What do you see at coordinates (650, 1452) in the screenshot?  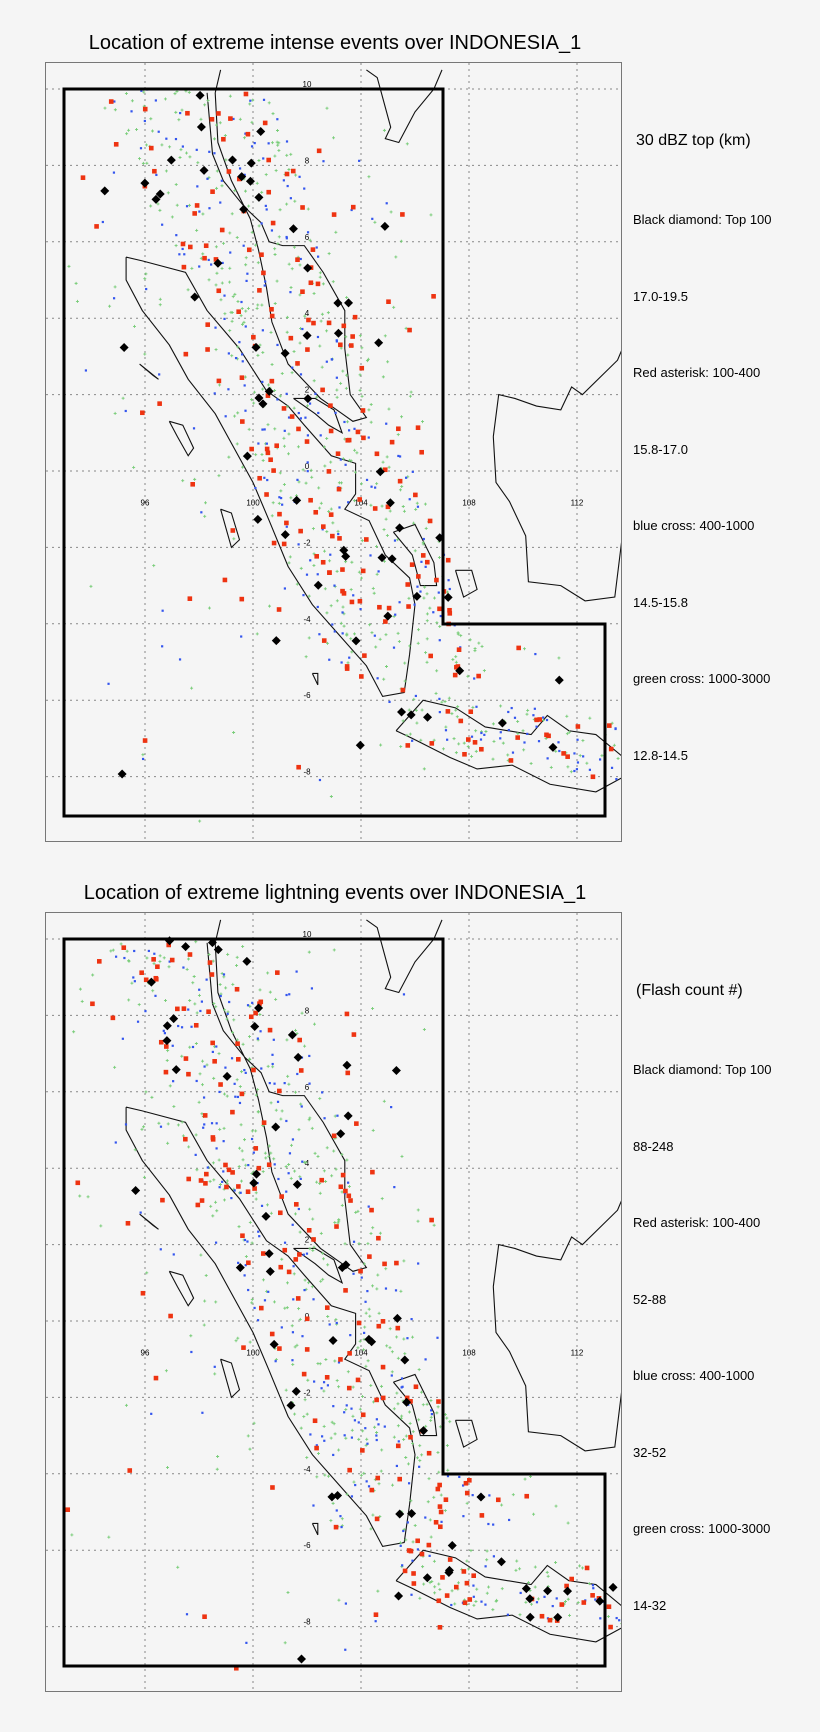 I see `legend-range: 32-52` at bounding box center [650, 1452].